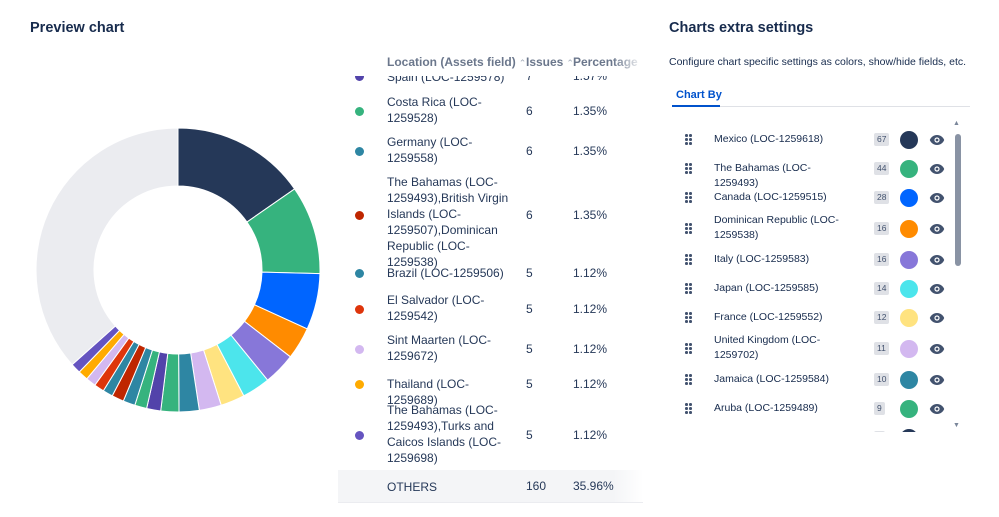 This screenshot has width=999, height=517. Describe the element at coordinates (490, 486) in the screenshot. I see `legend-row-others: OTHERS 160 35.96%` at that location.